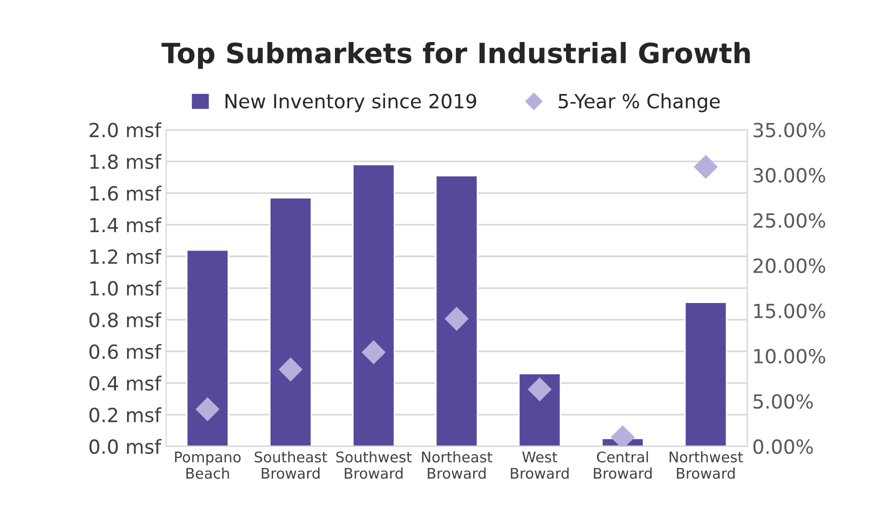 The height and width of the screenshot is (519, 874). I want to click on y-tick-label: 2.0 msf, so click(126, 130).